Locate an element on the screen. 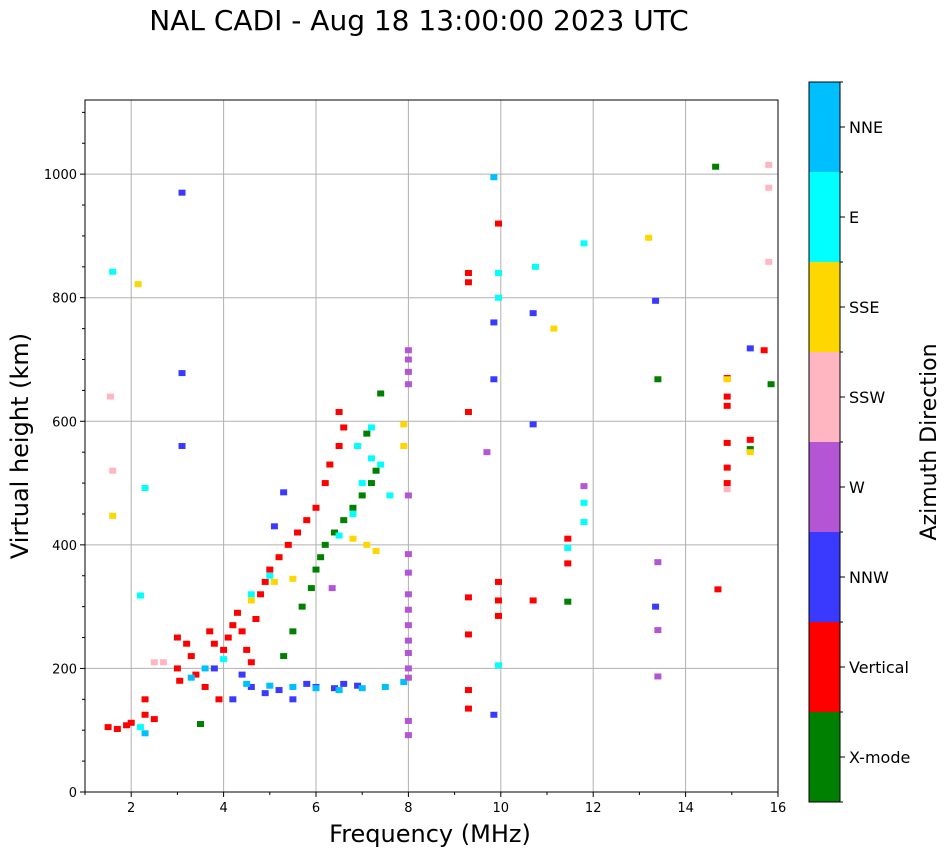 The height and width of the screenshot is (856, 951). colorbar-segment-ssw is located at coordinates (824, 397).